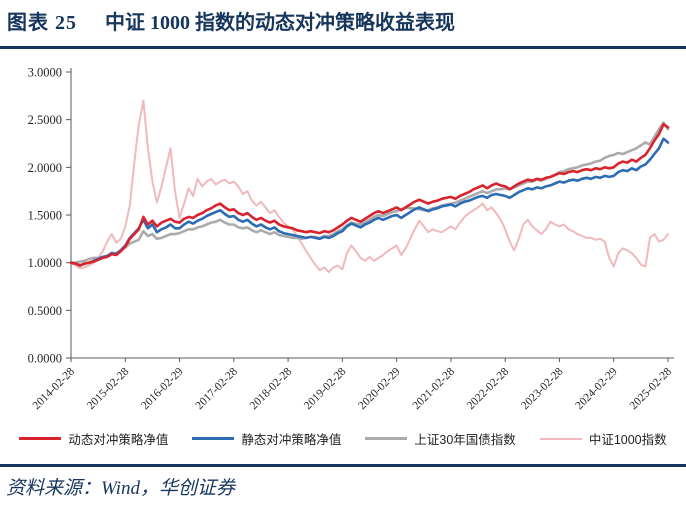 This screenshot has width=686, height=510. What do you see at coordinates (42, 23) in the screenshot?
I see `figure-number-label: 图表 25` at bounding box center [42, 23].